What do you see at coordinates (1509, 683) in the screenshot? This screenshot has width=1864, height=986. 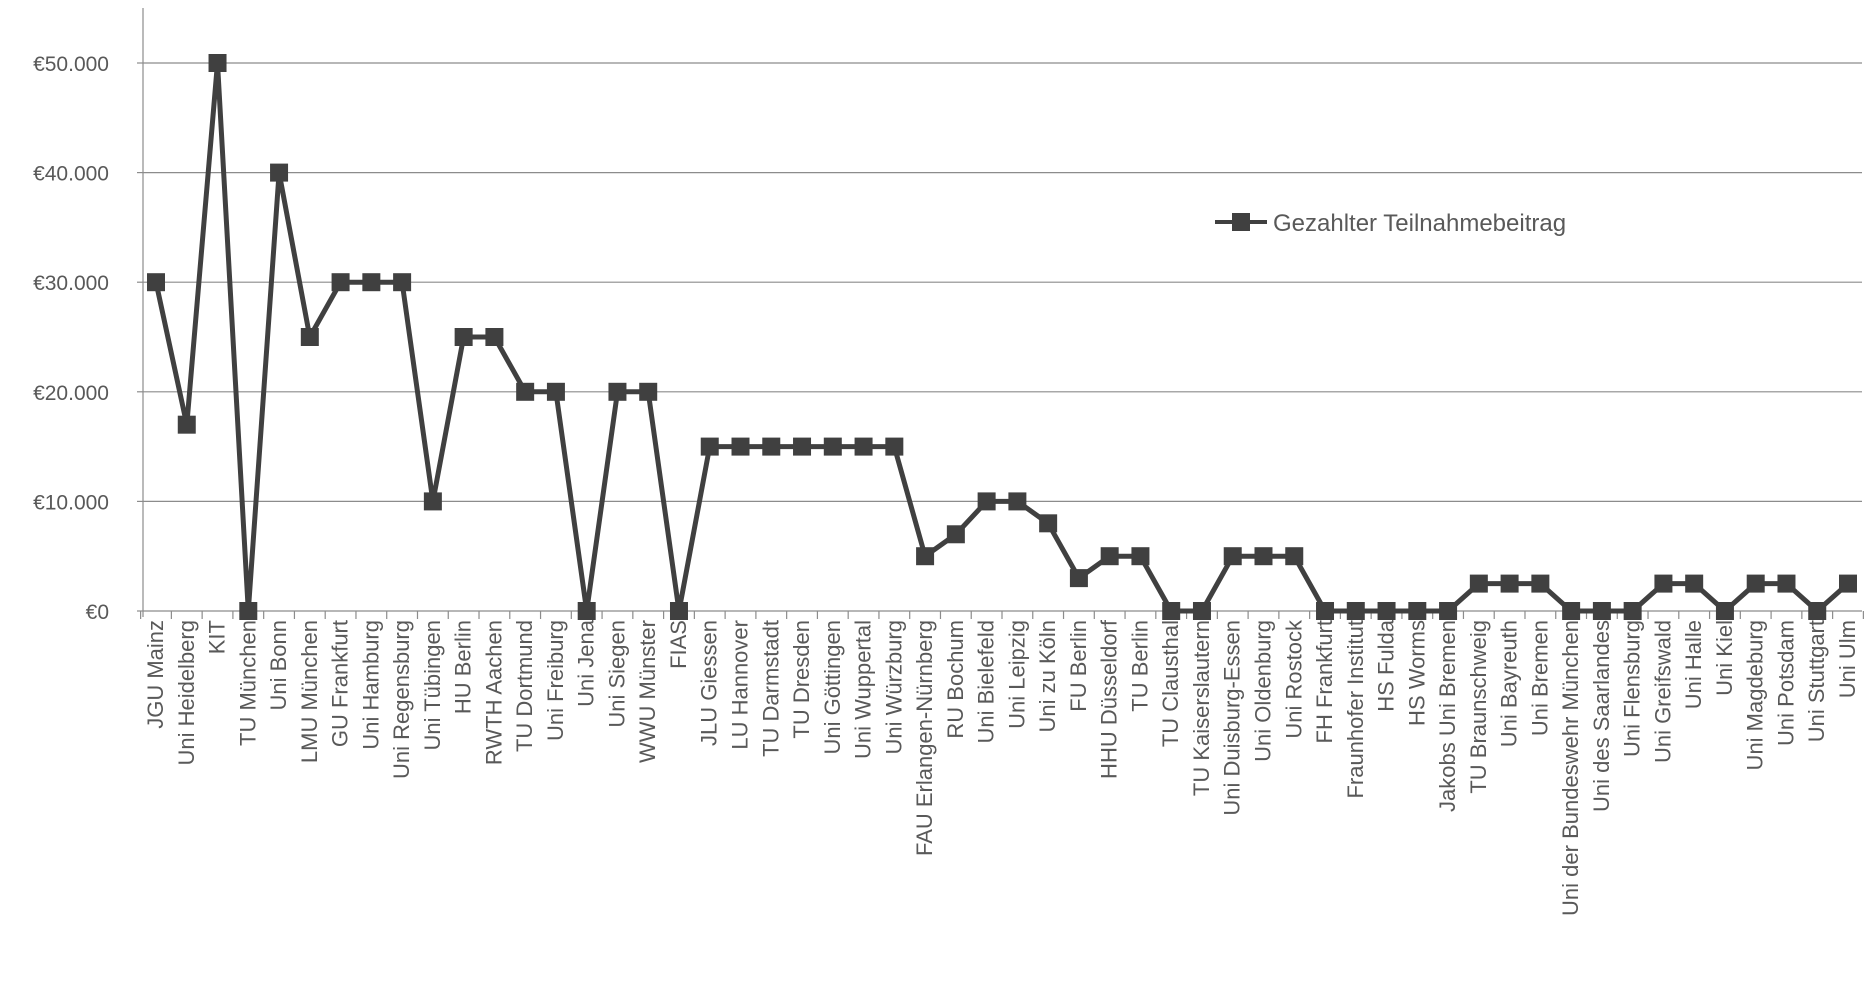 I see `x-tick-label: Uni Bayreuth` at bounding box center [1509, 683].